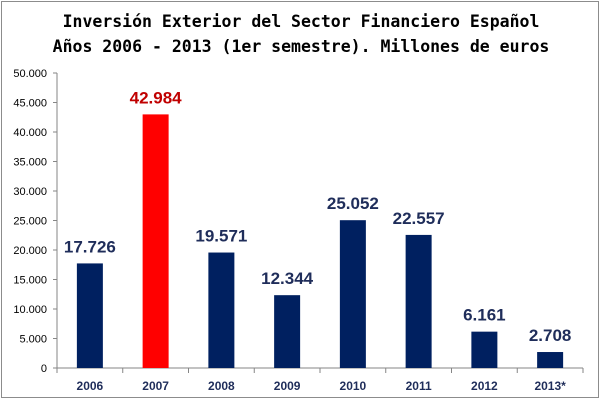 This screenshot has width=602, height=401. Describe the element at coordinates (30, 104) in the screenshot. I see `y-tick-label: 45.000` at that location.